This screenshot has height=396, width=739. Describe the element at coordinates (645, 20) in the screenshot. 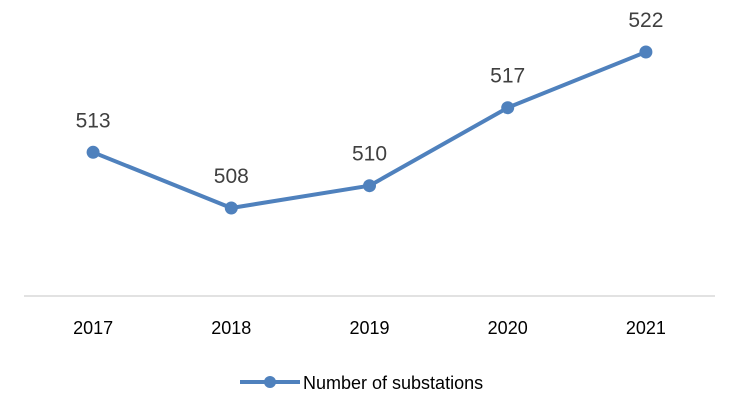

I see `data-label-2021: 522` at that location.